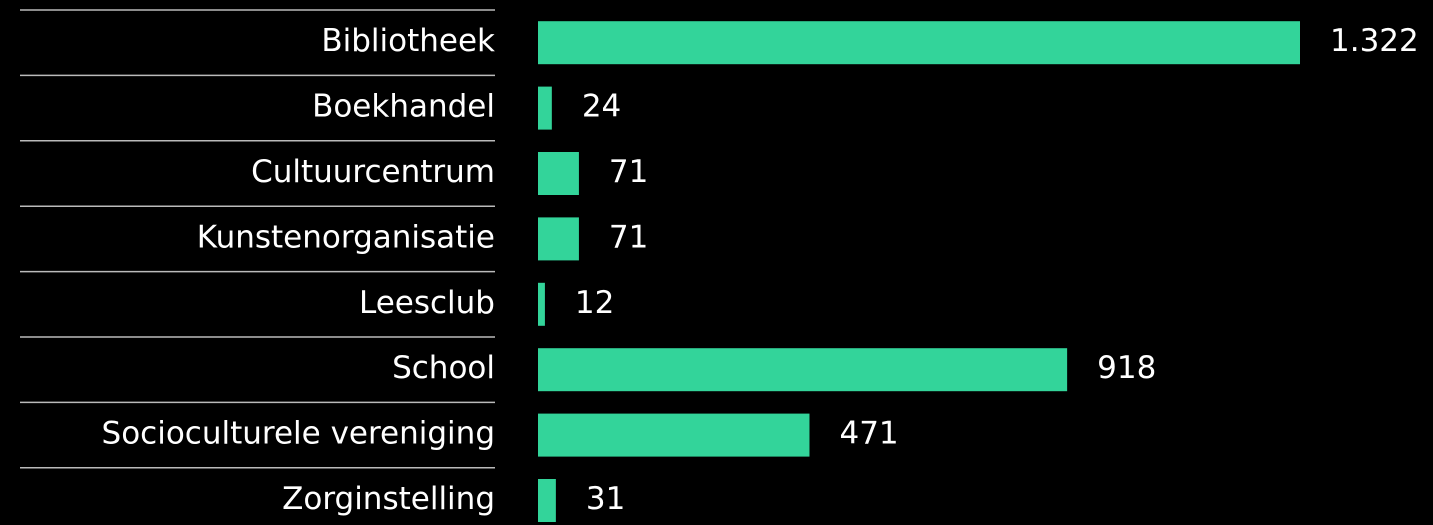  What do you see at coordinates (298, 434) in the screenshot?
I see `category-label: Socioculturele vereniging` at bounding box center [298, 434].